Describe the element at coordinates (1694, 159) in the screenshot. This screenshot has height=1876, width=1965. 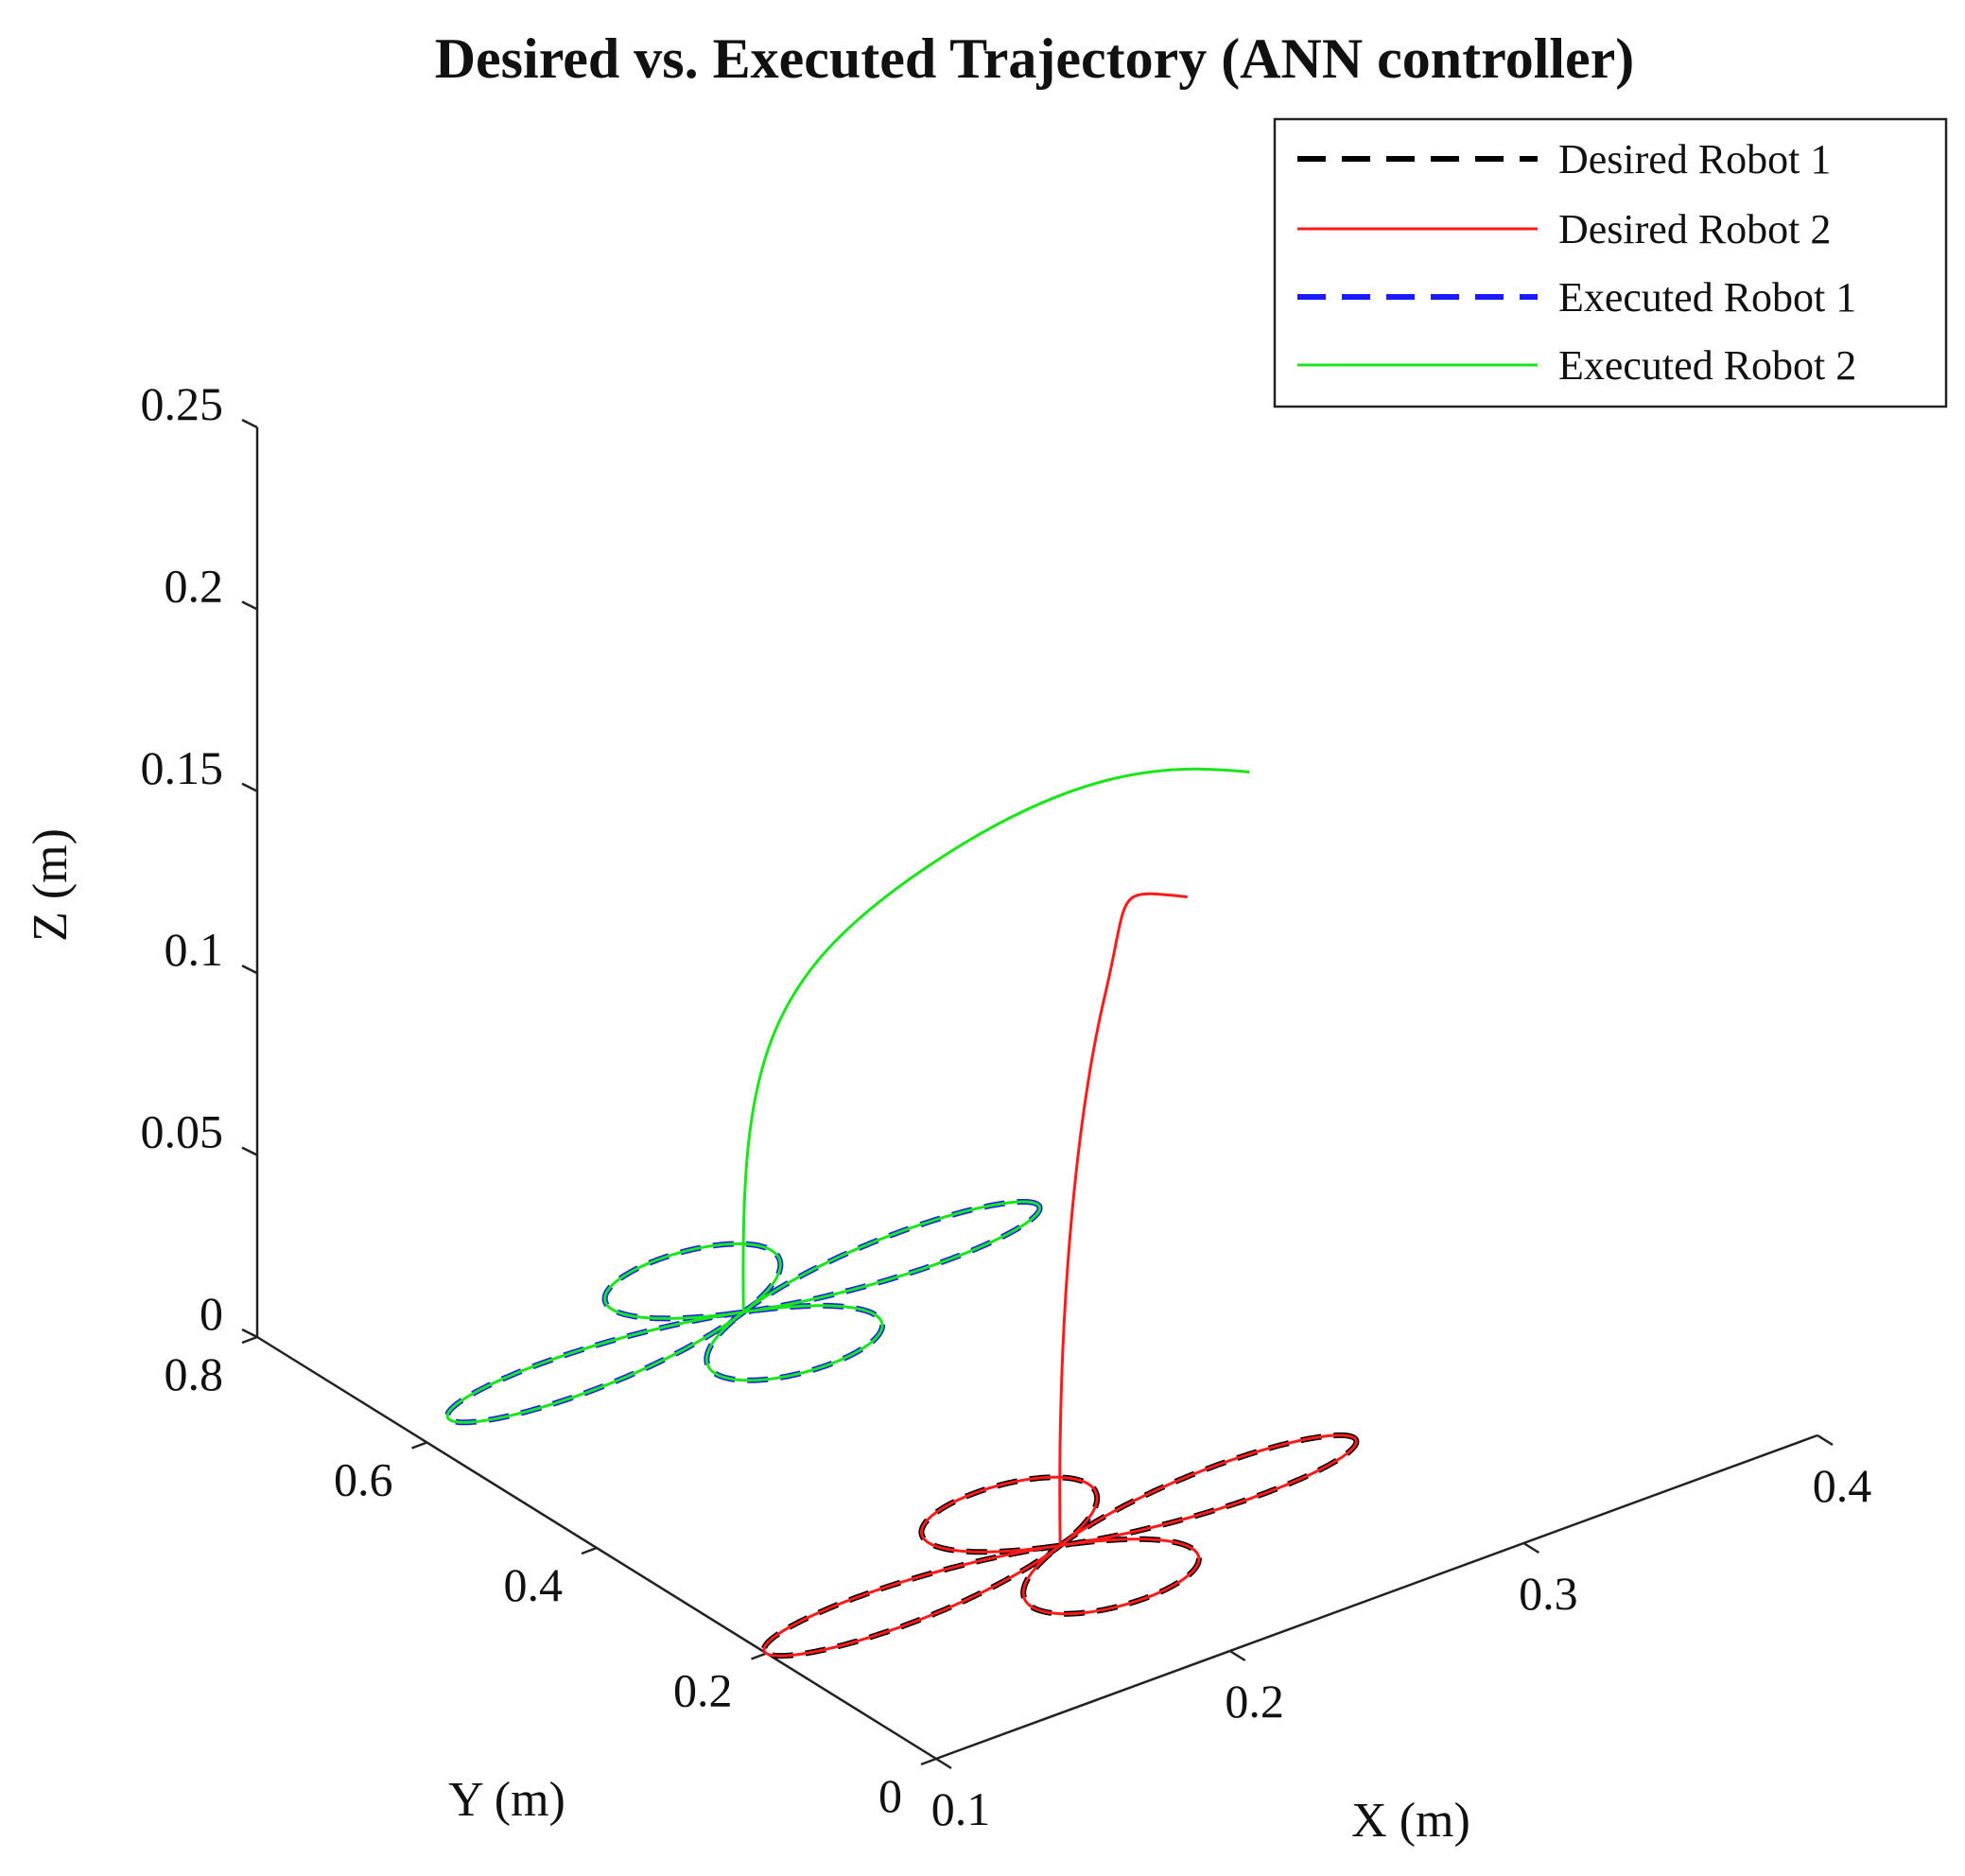
I see `legend-label-desired-robot-1: Desired Robot 1` at that location.